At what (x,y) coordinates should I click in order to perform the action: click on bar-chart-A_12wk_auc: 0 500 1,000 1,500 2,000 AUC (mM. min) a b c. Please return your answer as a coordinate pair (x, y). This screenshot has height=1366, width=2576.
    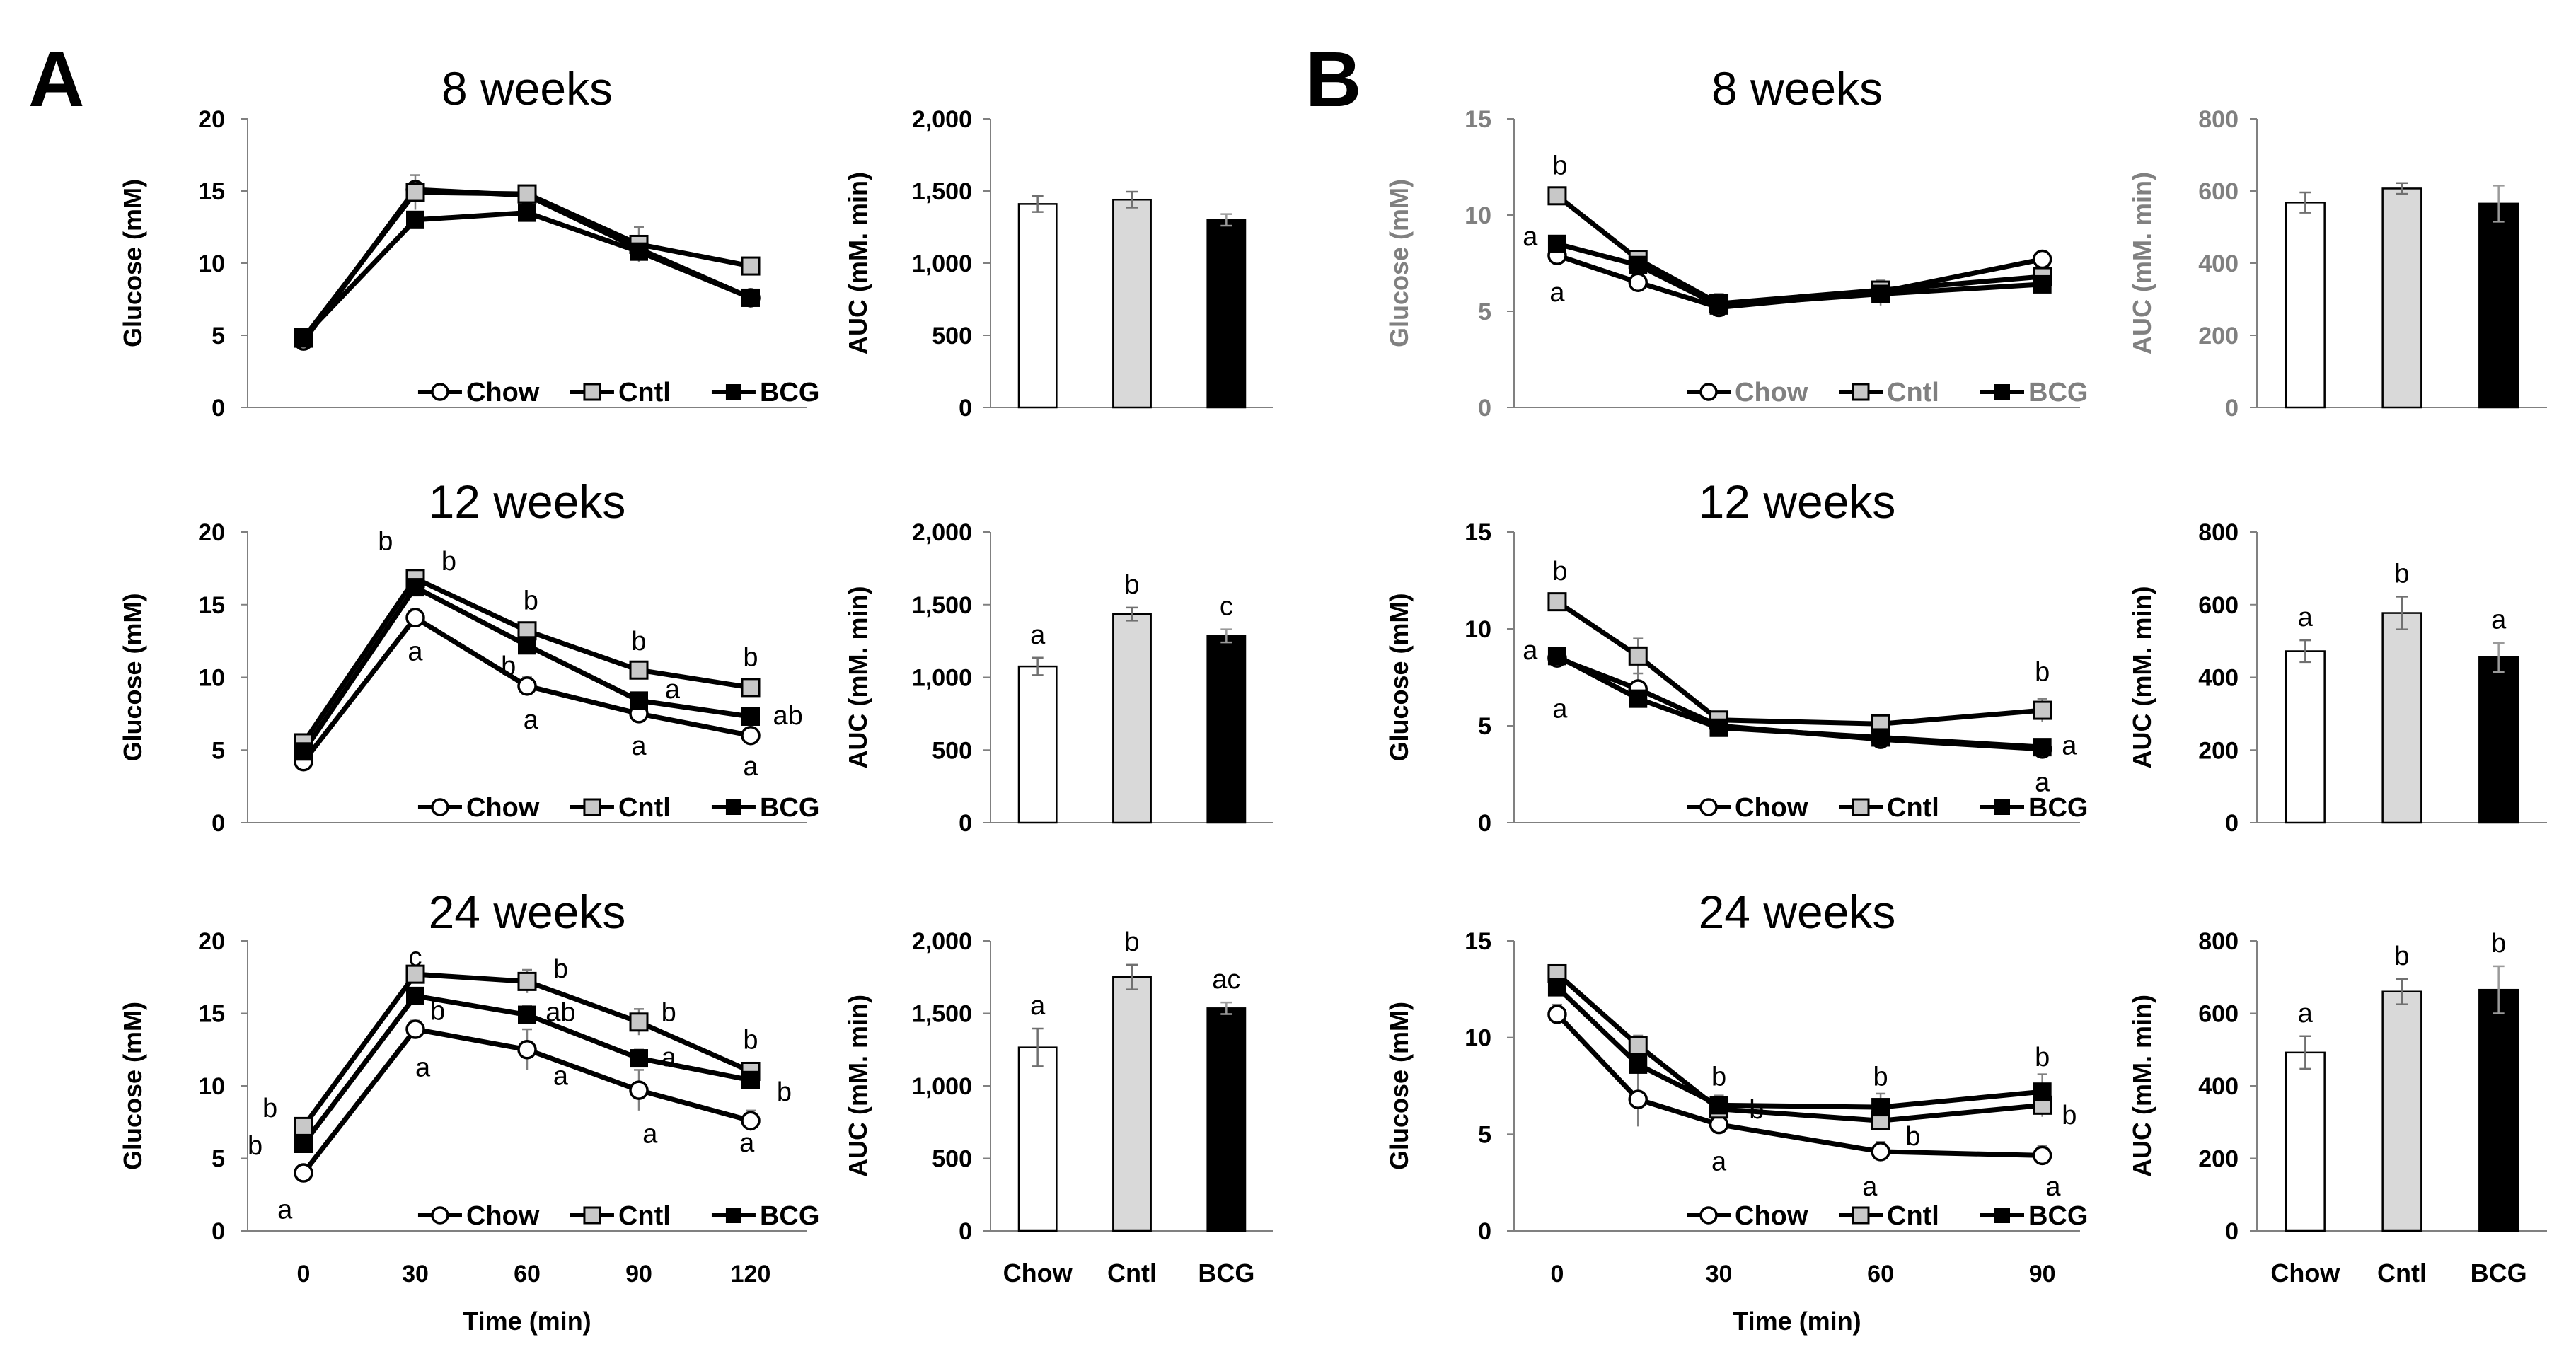
    Looking at the image, I should click on (1058, 678).